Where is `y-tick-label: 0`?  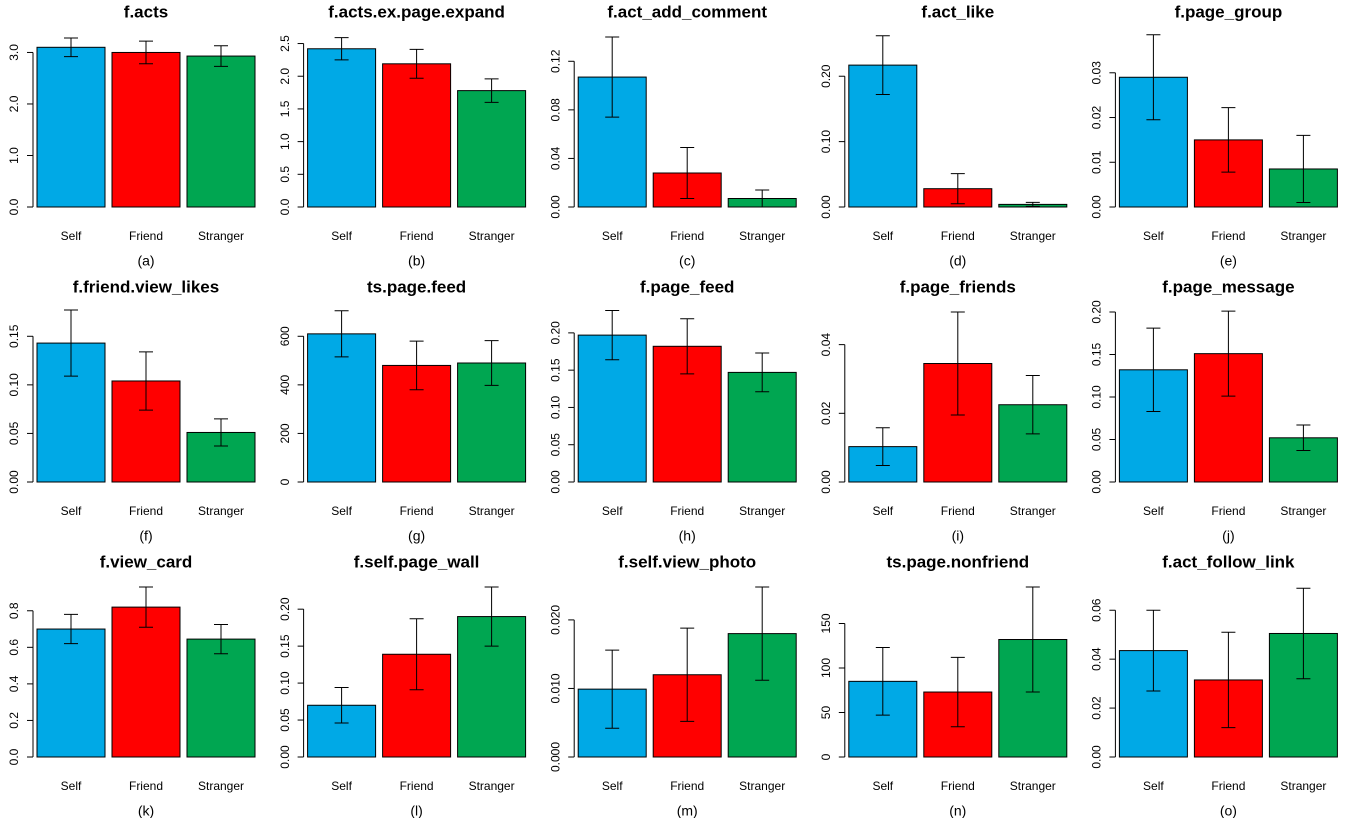
y-tick-label: 0 is located at coordinates (826, 756).